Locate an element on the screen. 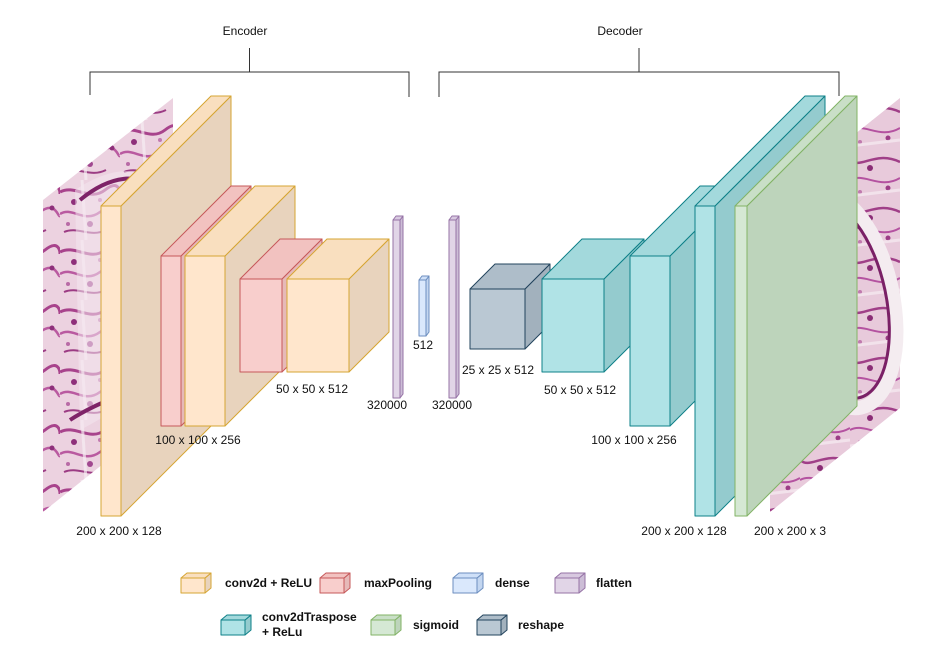  decoder-bracket is located at coordinates (639, 72).